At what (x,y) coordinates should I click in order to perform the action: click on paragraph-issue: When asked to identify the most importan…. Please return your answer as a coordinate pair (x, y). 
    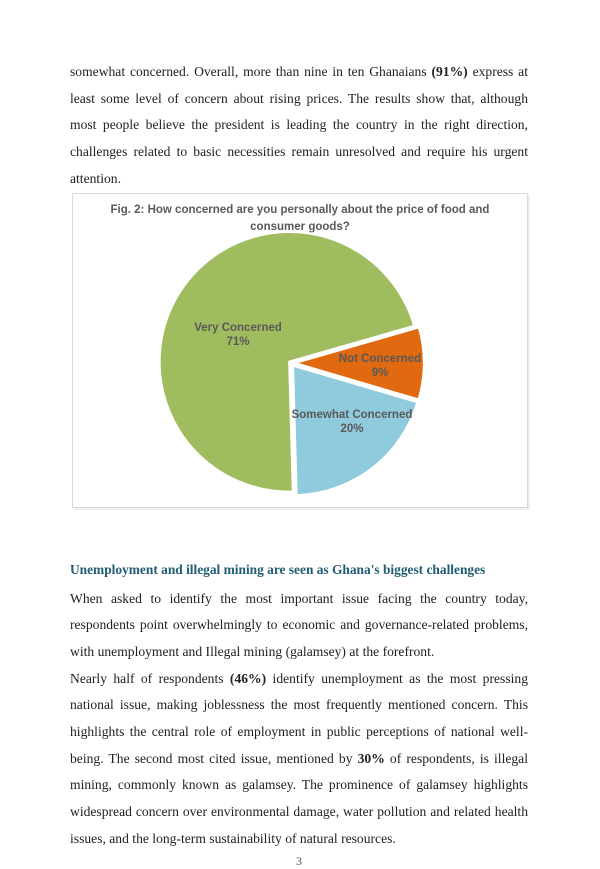
    Looking at the image, I should click on (299, 624).